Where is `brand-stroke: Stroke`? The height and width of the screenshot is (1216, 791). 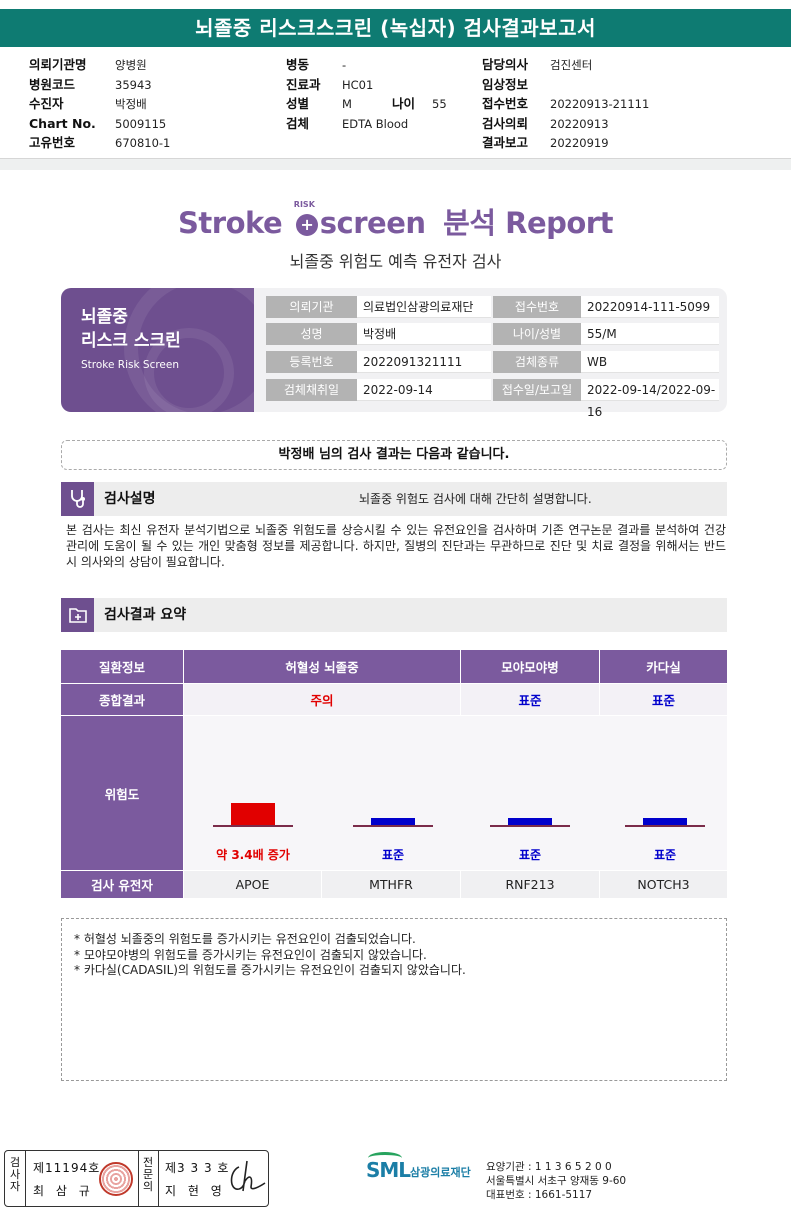
brand-stroke: Stroke is located at coordinates (230, 223).